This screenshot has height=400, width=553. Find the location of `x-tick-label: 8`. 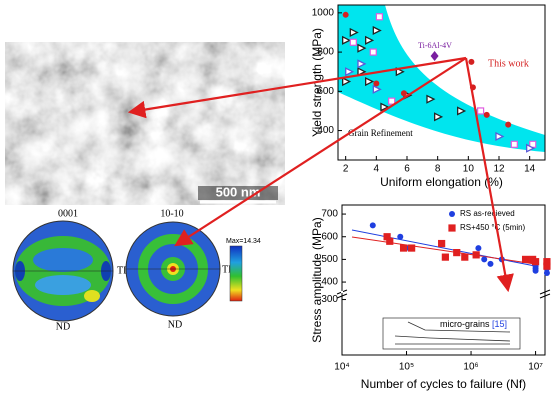

x-tick-label: 8 is located at coordinates (438, 169).